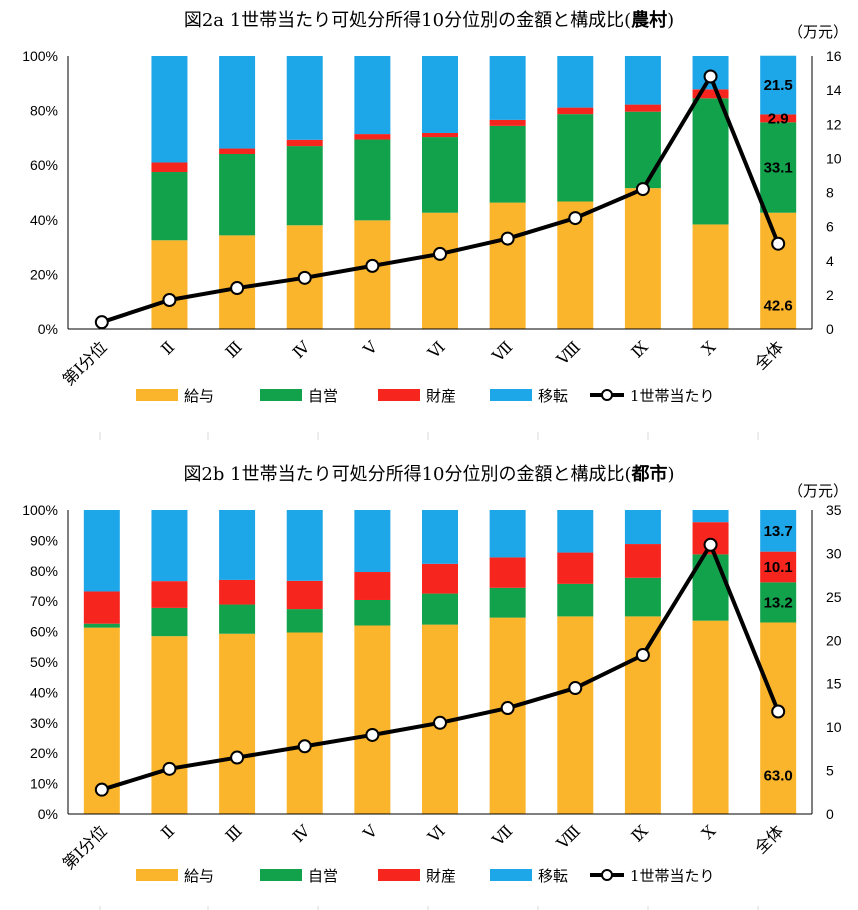 This screenshot has width=858, height=910. I want to click on data-label: 21.5, so click(778, 85).